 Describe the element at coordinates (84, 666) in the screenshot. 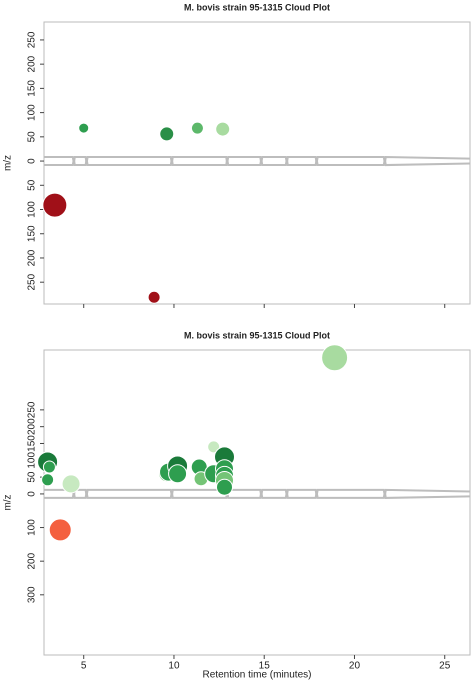

I see `x-tick-label: 5` at that location.